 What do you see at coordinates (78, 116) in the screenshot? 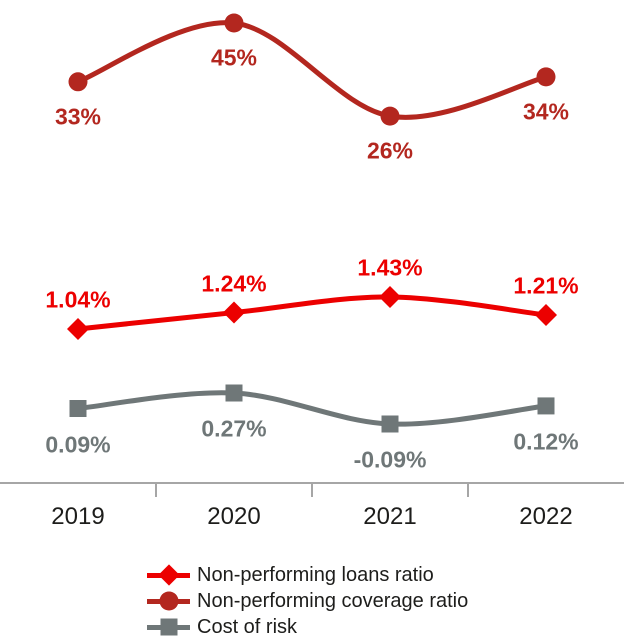
I see `data-label-non-performing-coverage-ratio: 33%` at bounding box center [78, 116].